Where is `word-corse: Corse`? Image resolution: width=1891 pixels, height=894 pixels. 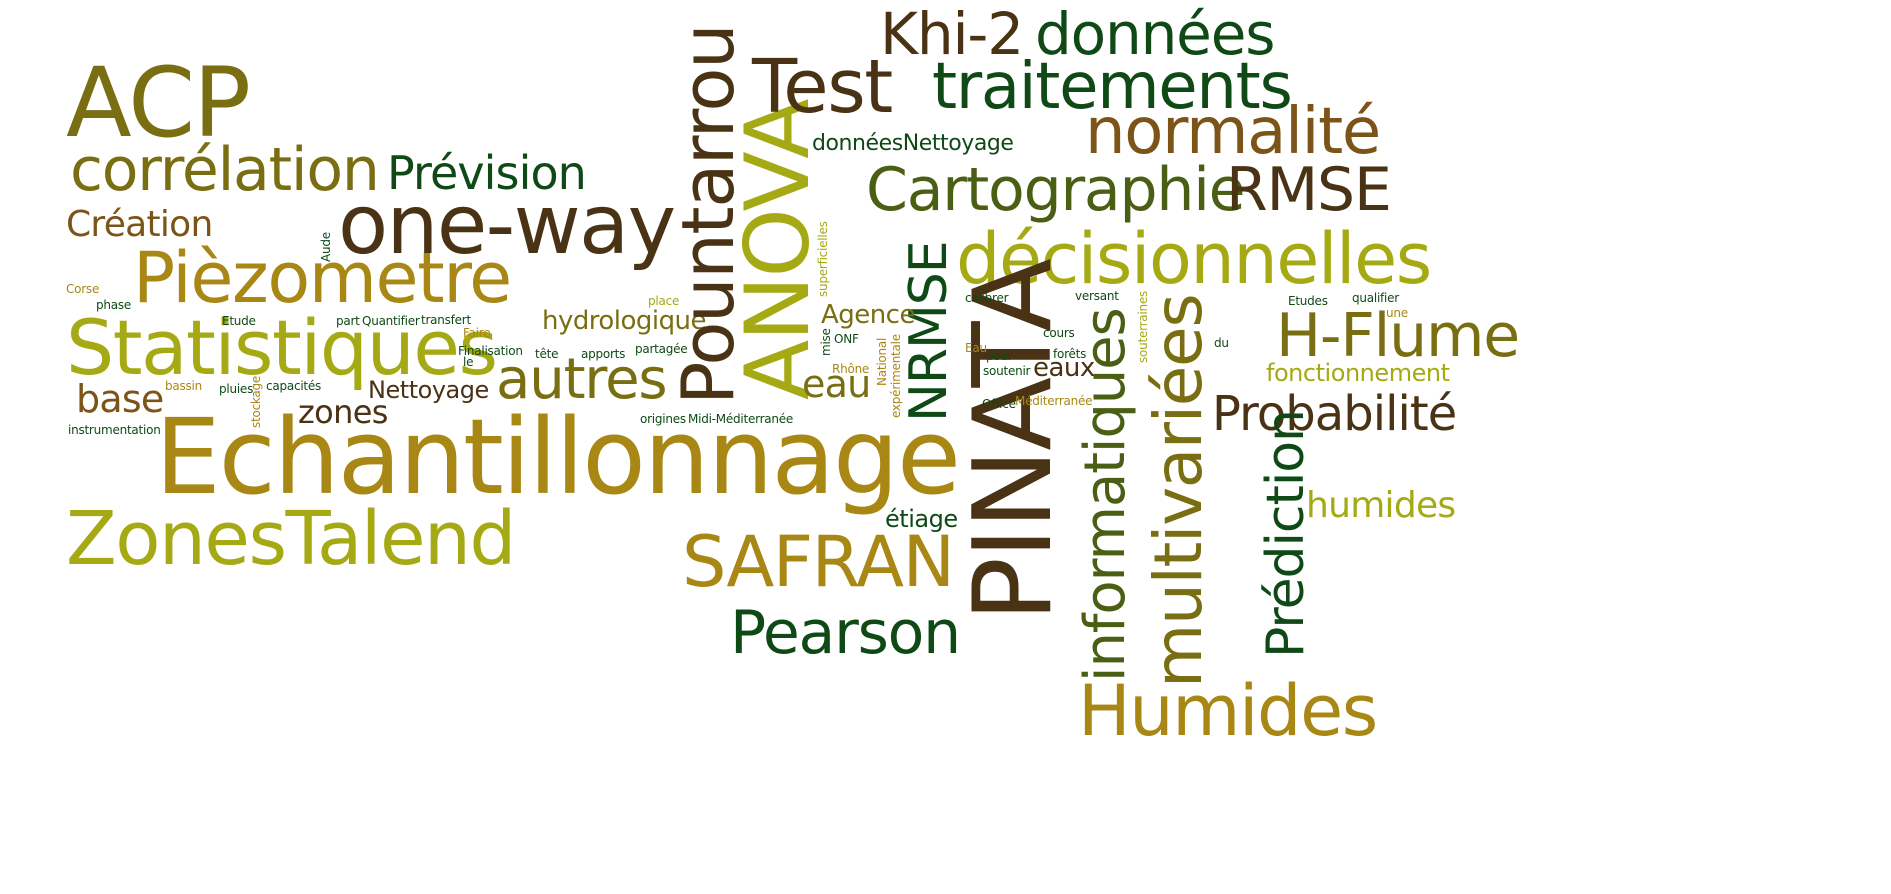
word-corse: Corse is located at coordinates (83, 289).